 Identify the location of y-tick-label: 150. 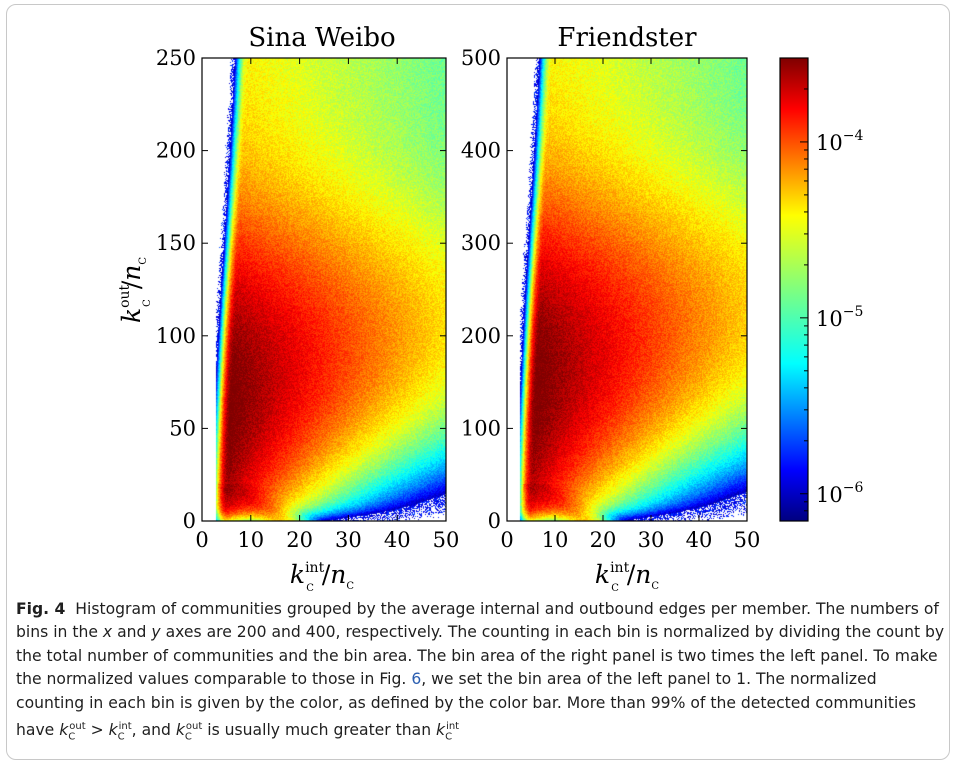
(176, 243).